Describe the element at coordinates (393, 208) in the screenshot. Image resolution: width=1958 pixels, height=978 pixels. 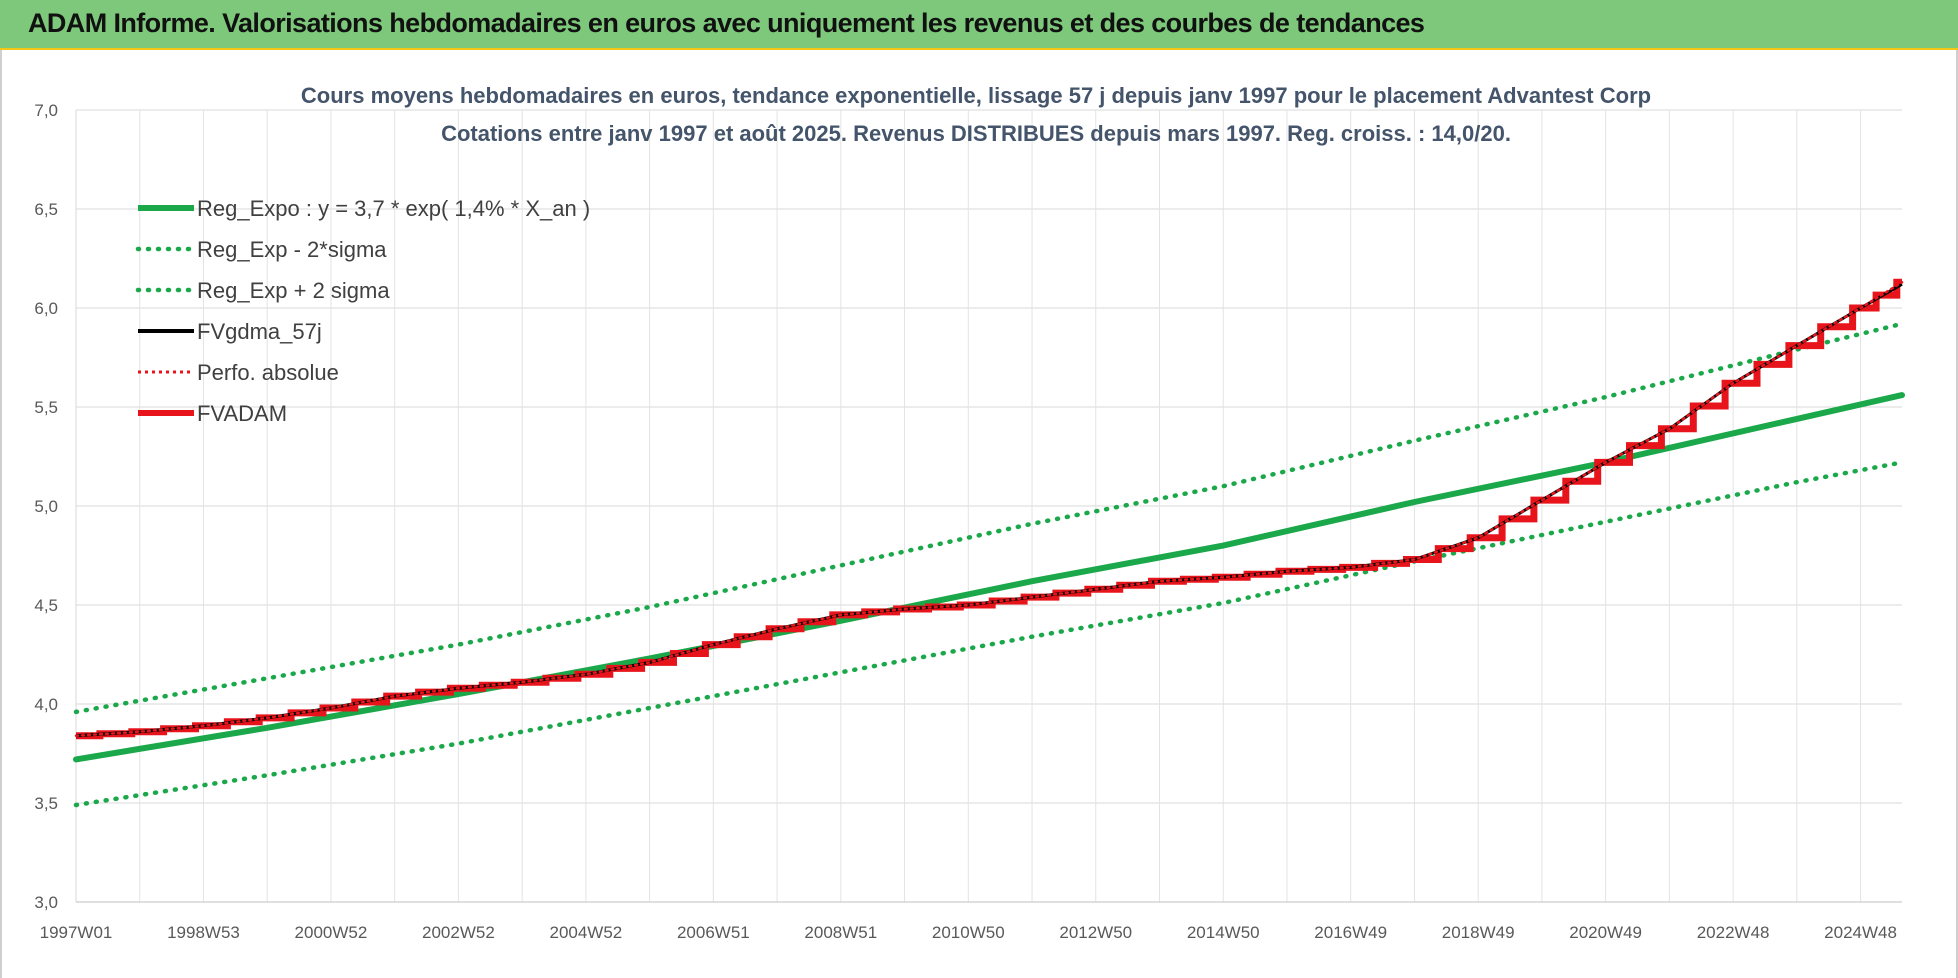
I see `legend-reg-expo-label: Reg_Expo : y = 3,7 * exp( 1,4% * X_an )` at that location.